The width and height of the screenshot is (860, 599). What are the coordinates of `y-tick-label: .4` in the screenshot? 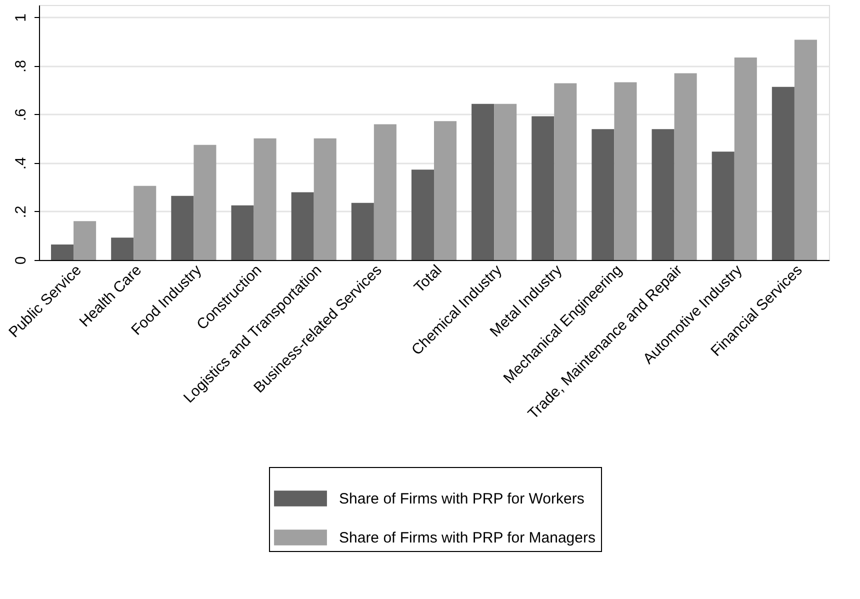 It's located at (21, 163).